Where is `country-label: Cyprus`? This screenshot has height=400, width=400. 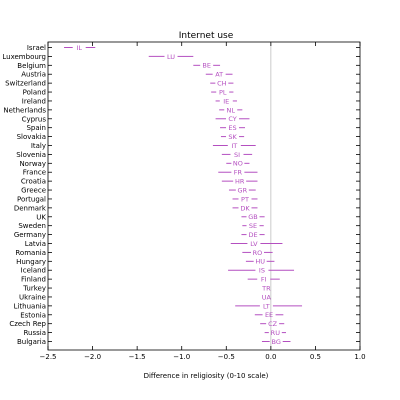 country-label: Cyprus is located at coordinates (34, 119).